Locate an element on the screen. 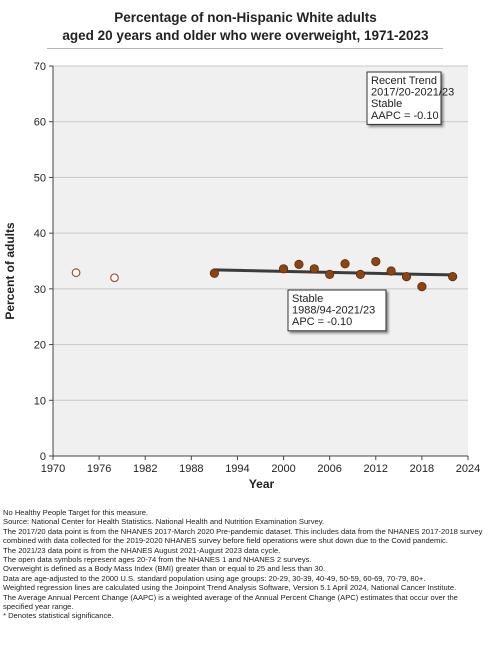  y-tick-label: 30 is located at coordinates (40, 290).